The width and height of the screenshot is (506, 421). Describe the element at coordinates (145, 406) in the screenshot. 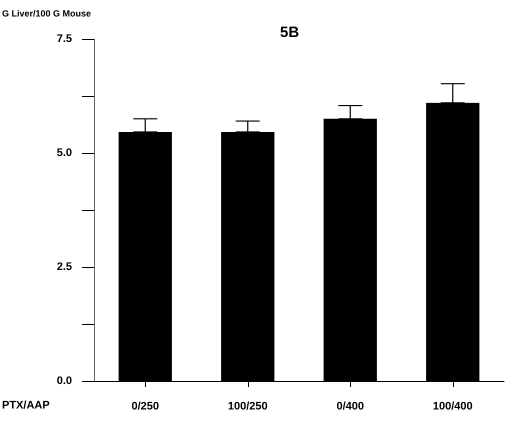

I see `x-tick-label: 0/250` at that location.